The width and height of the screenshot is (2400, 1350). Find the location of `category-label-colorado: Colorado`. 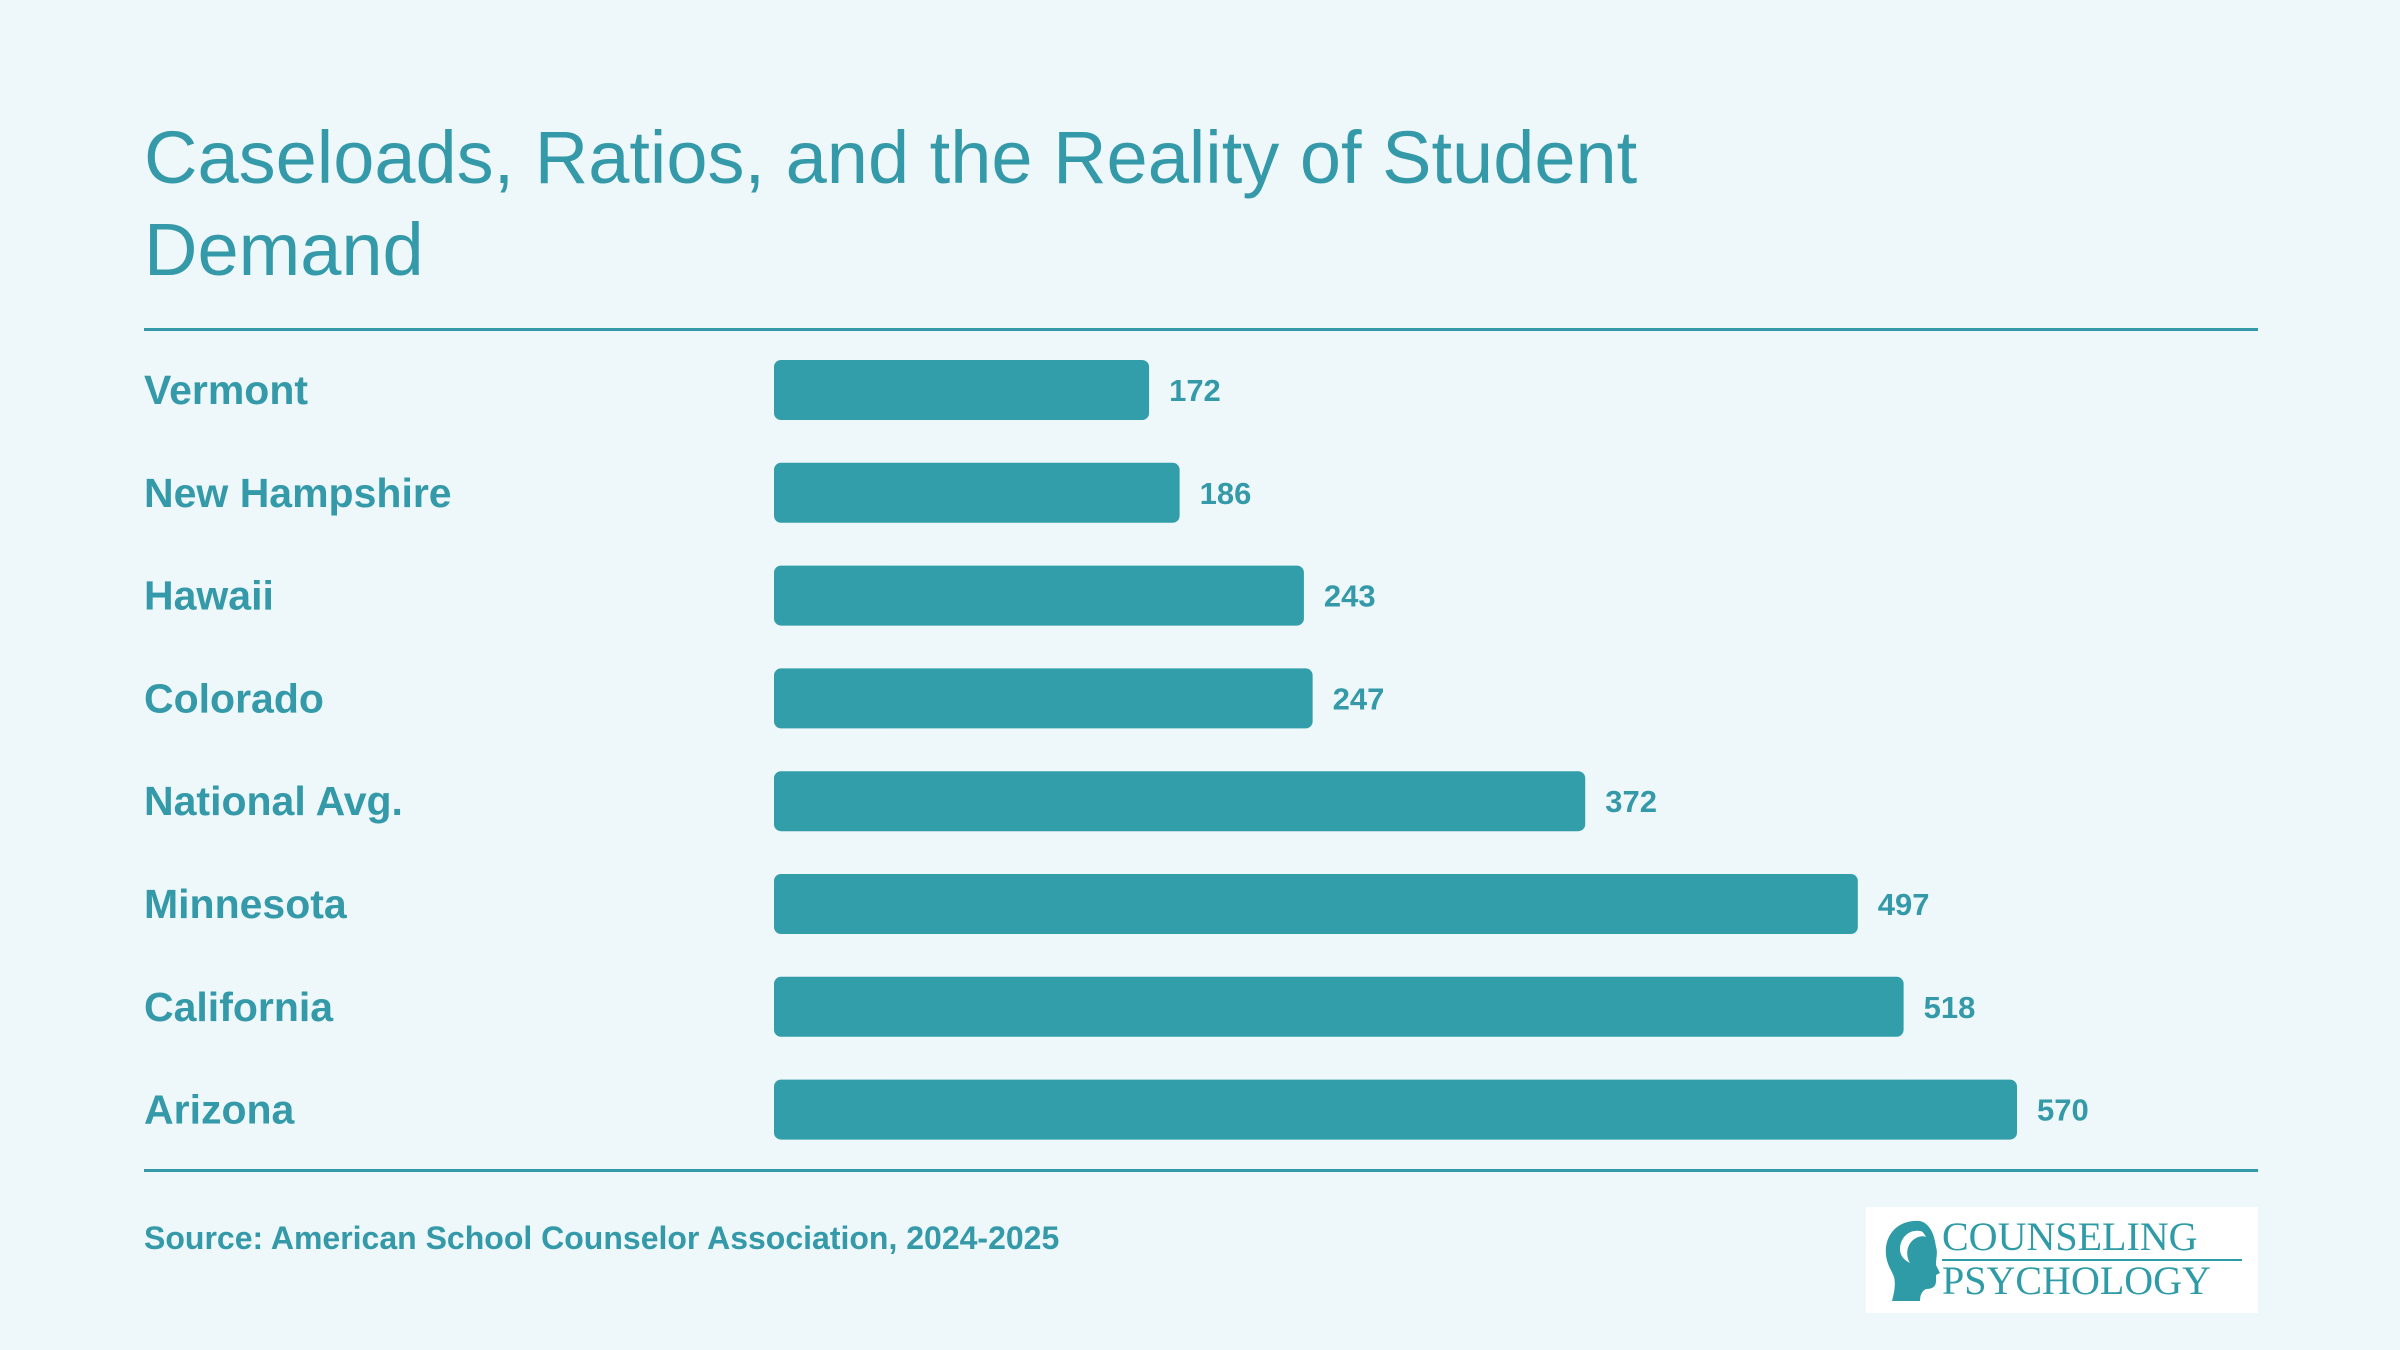

category-label-colorado: Colorado is located at coordinates (234, 698).